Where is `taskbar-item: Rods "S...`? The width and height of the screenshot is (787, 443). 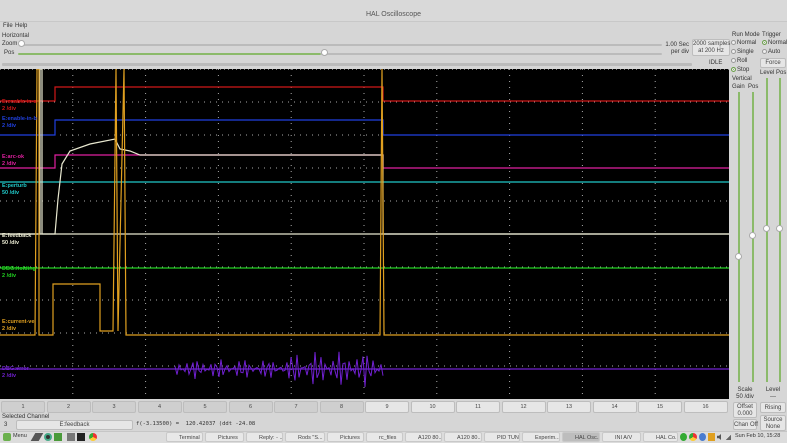 taskbar-item: Rods "S... is located at coordinates (305, 437).